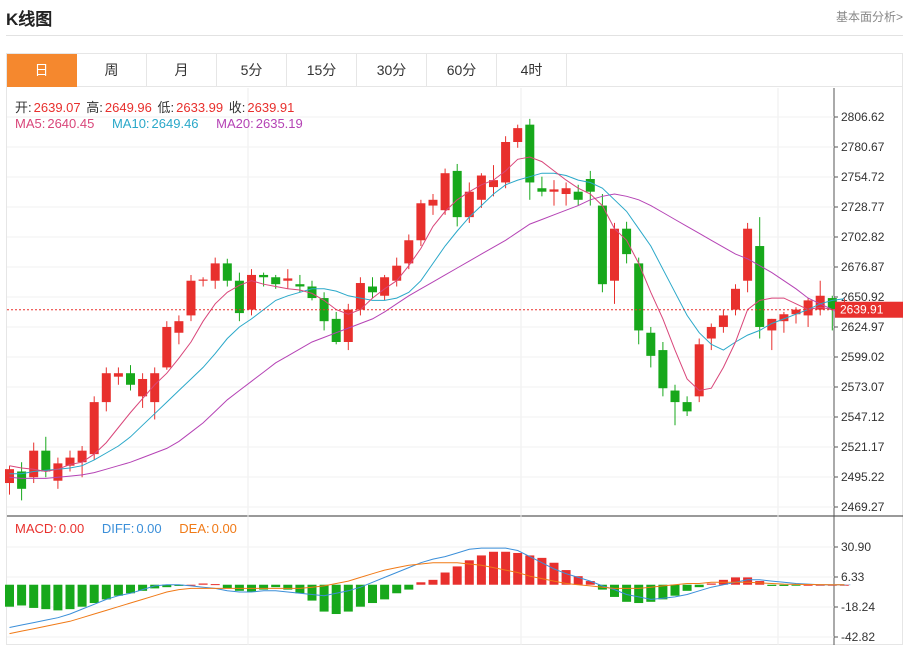 The image size is (909, 649). What do you see at coordinates (454, 35) in the screenshot?
I see `divider` at bounding box center [454, 35].